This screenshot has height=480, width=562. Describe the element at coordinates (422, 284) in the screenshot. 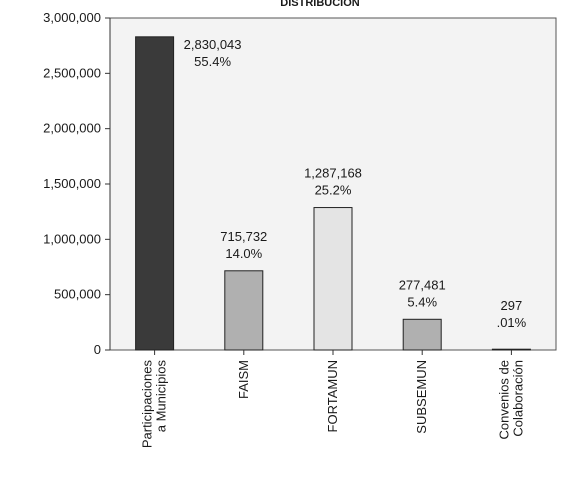

I see `data-value-label: 277,481` at that location.